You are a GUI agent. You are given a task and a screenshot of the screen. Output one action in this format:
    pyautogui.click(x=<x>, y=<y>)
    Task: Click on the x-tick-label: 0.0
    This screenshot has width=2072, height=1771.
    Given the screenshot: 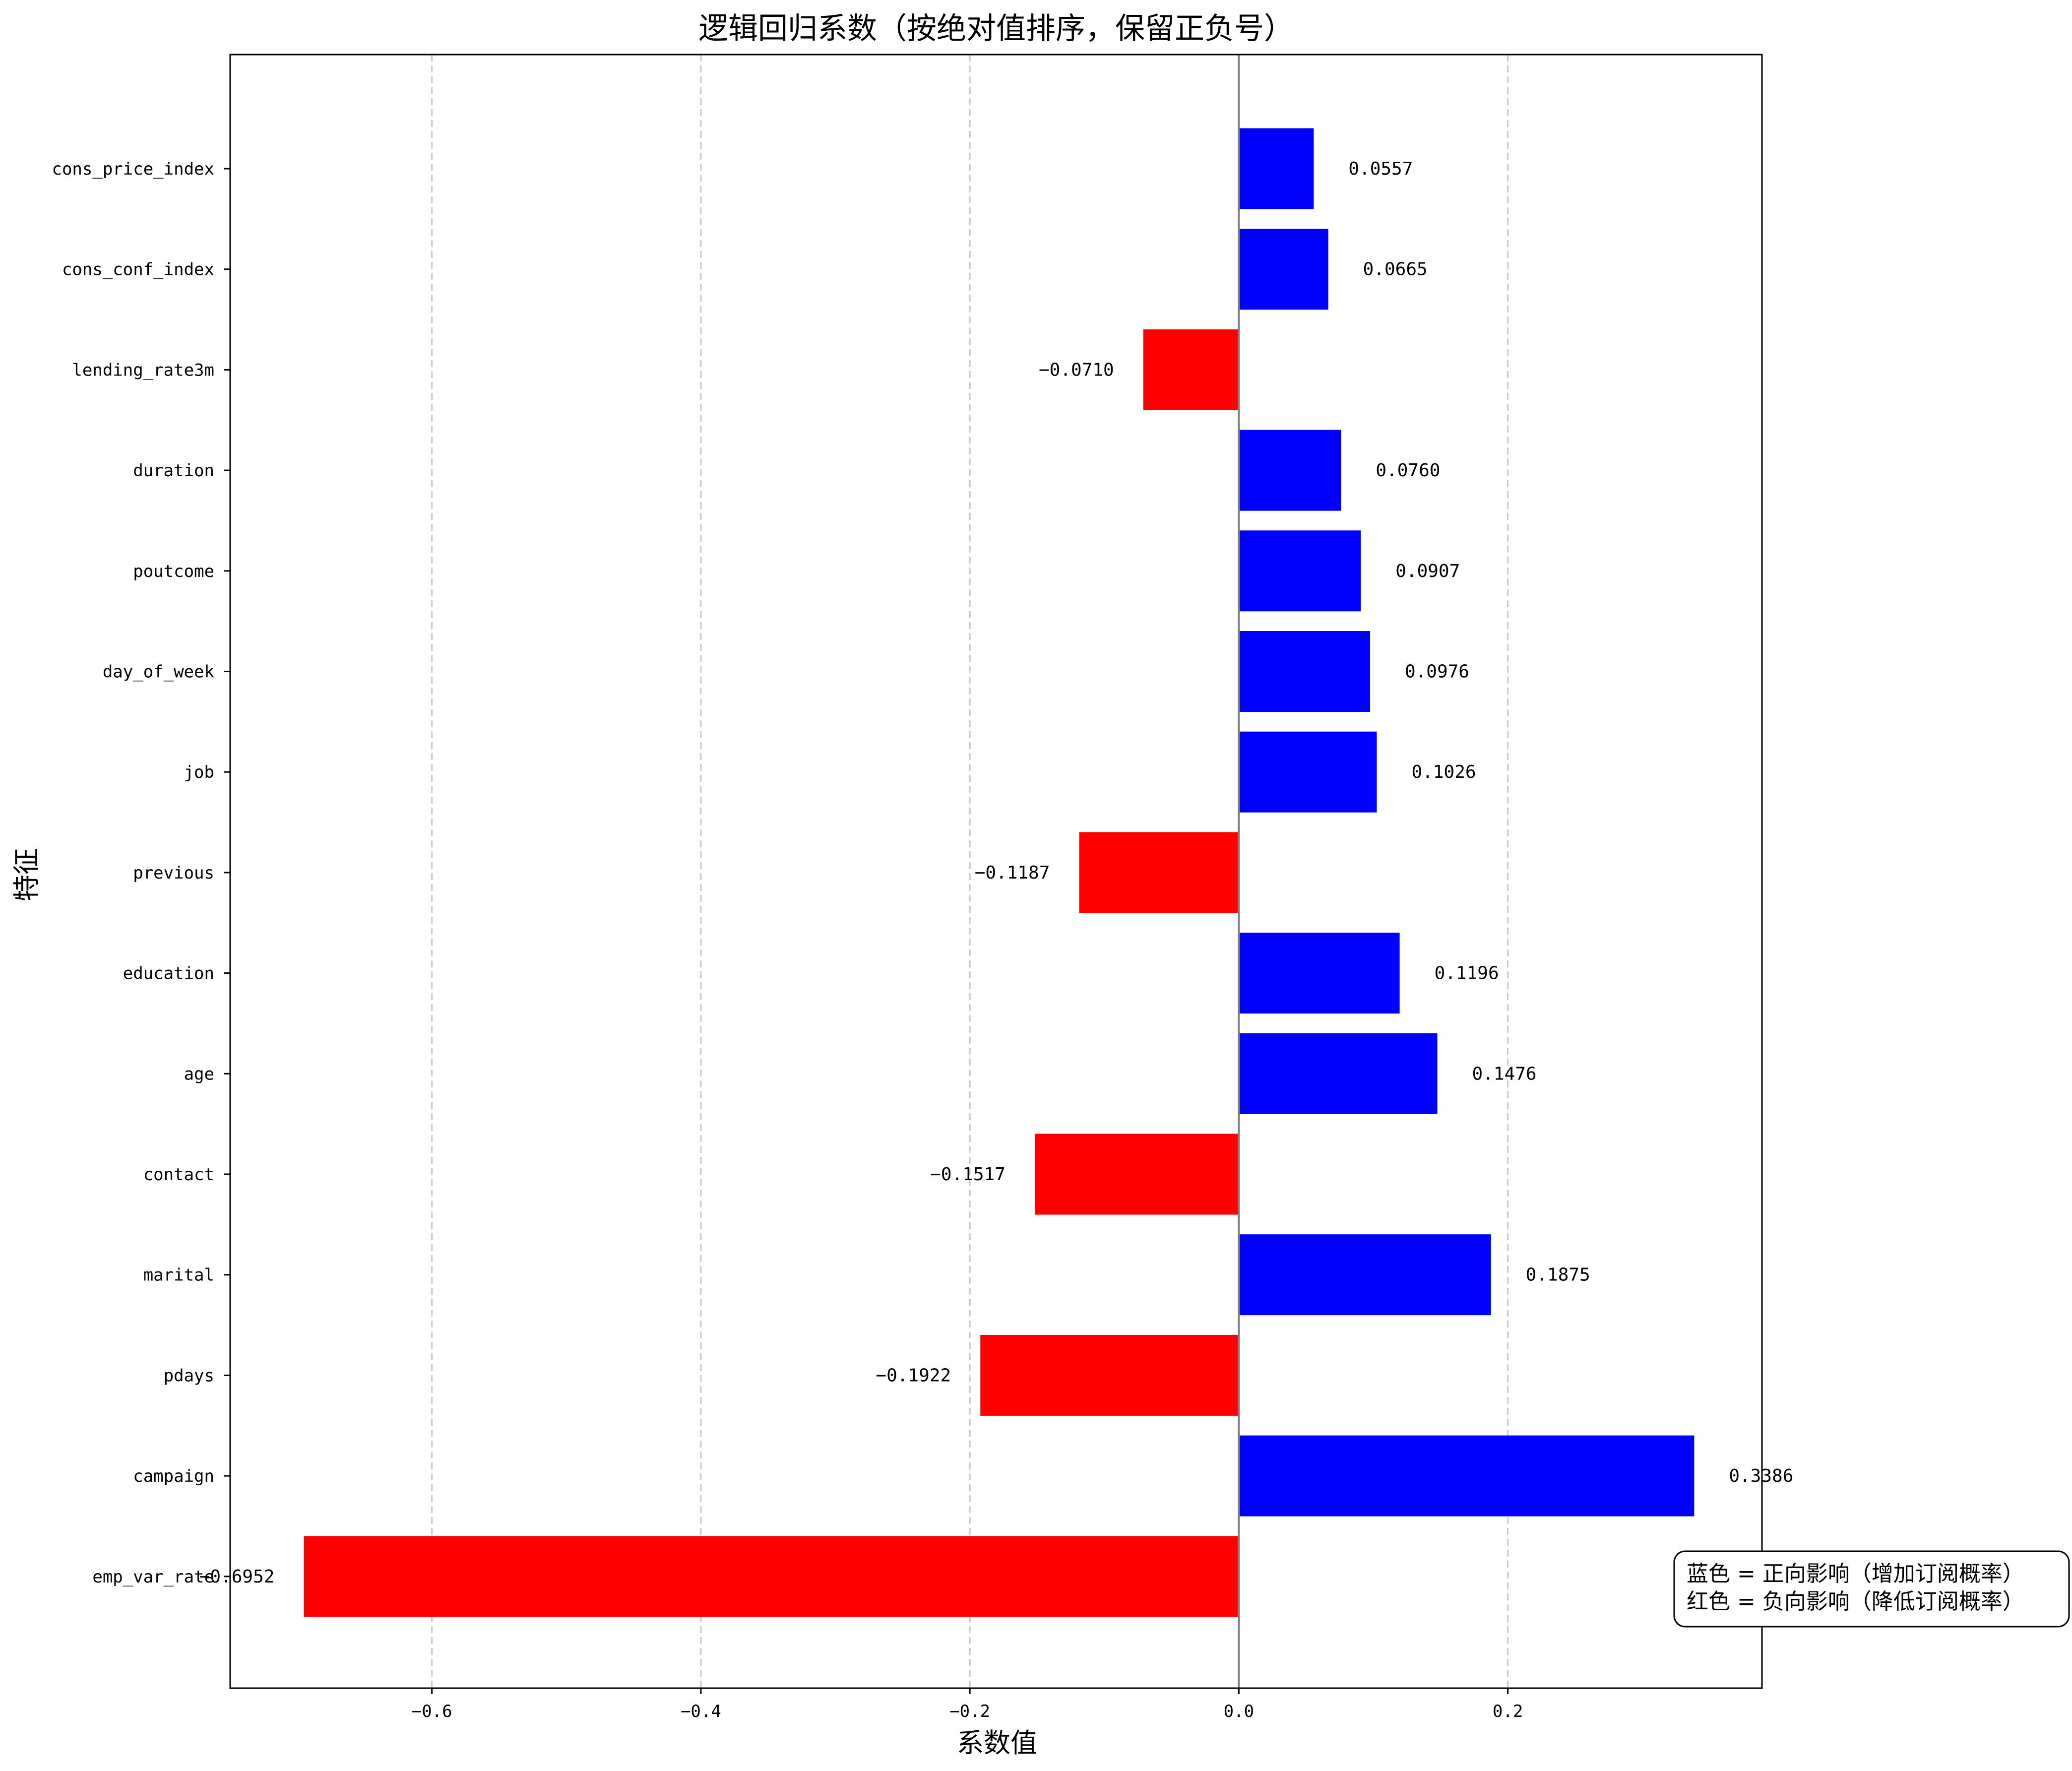 What is the action you would take?
    pyautogui.click(x=1239, y=1711)
    